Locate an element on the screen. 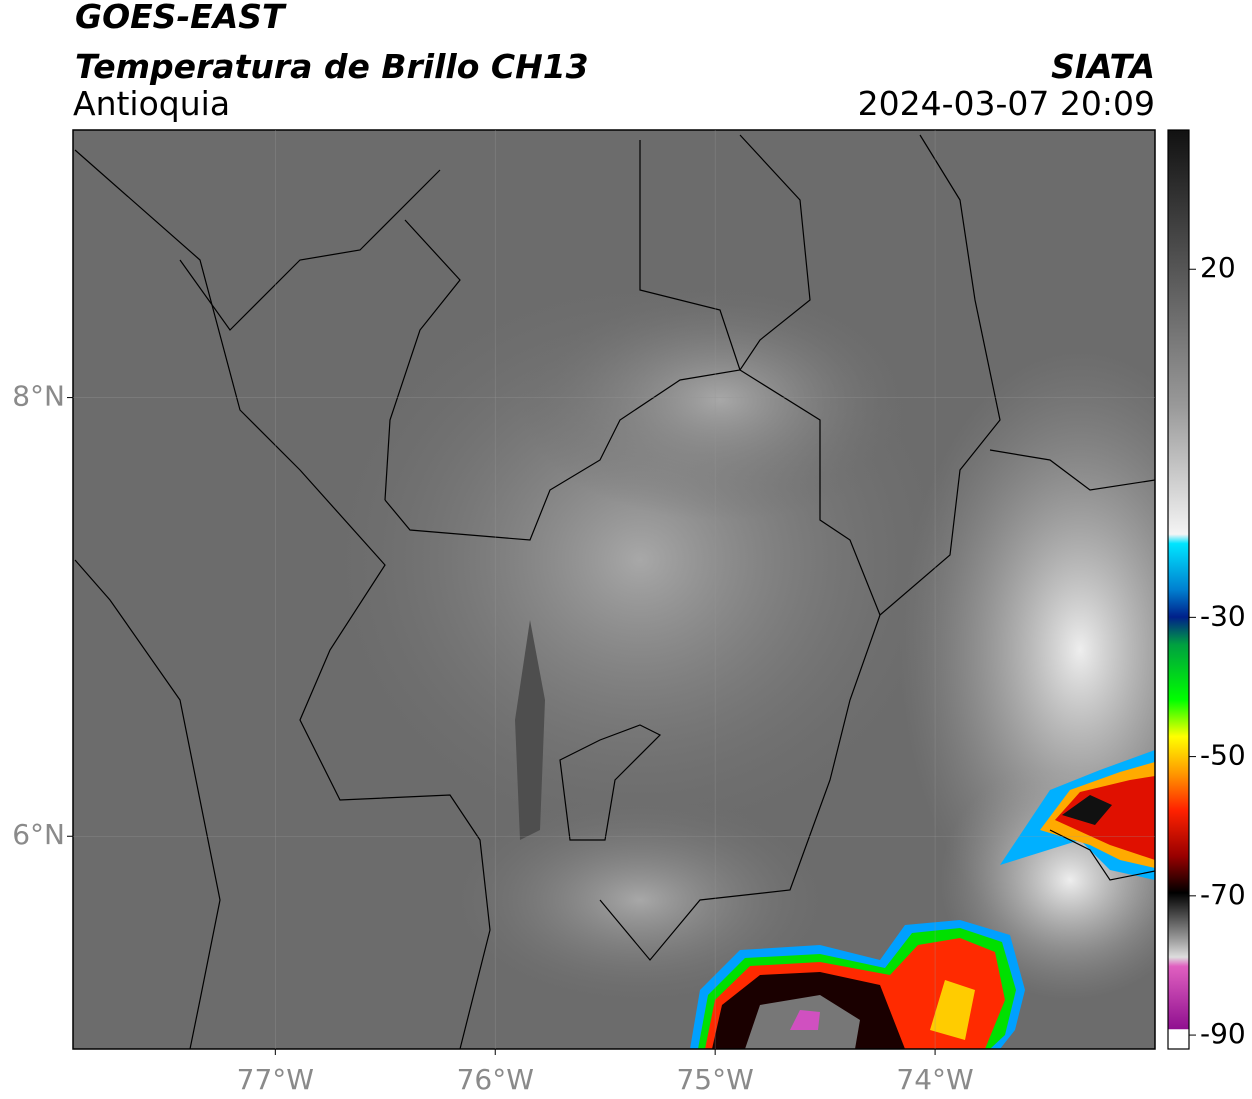 The image size is (1252, 1099). storm-south is located at coordinates (857, 984).